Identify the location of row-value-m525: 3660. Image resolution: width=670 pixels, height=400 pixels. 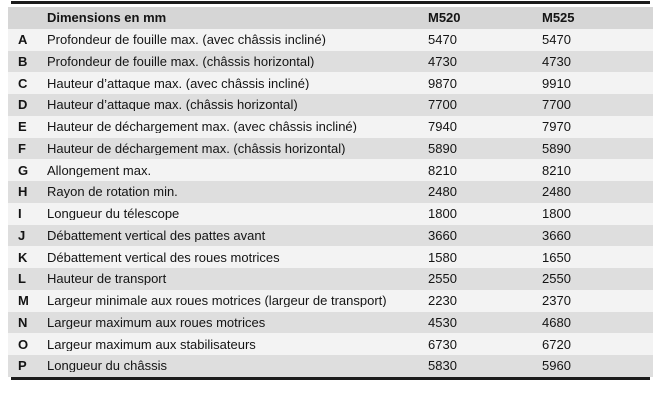
(556, 235).